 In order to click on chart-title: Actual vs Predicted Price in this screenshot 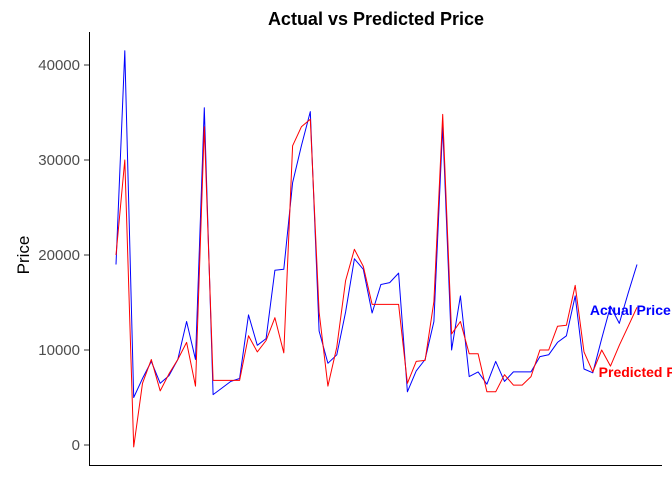, I will do `click(376, 19)`.